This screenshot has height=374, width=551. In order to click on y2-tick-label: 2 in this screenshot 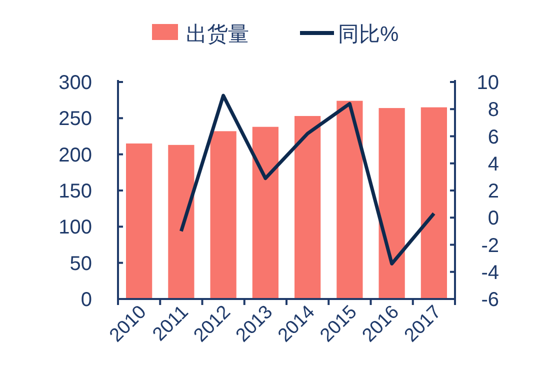, I will do `click(493, 191)`.